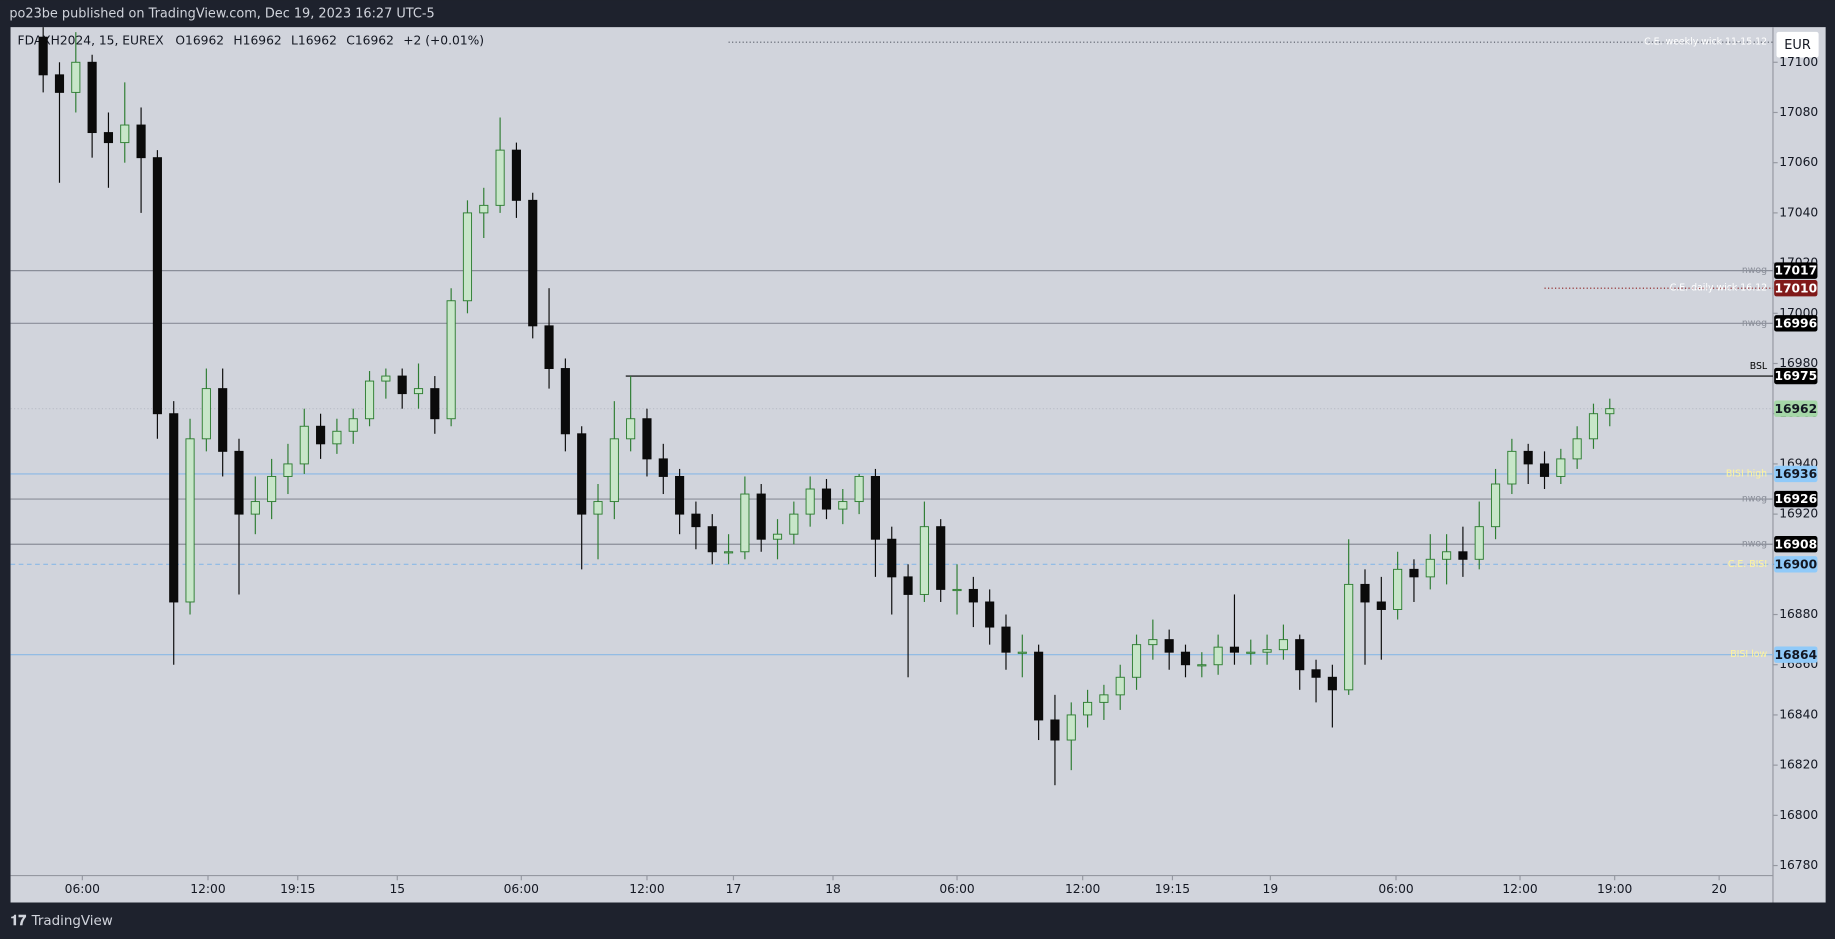 The width and height of the screenshot is (1835, 939). Describe the element at coordinates (1748, 654) in the screenshot. I see `level-label: BISI low` at that location.